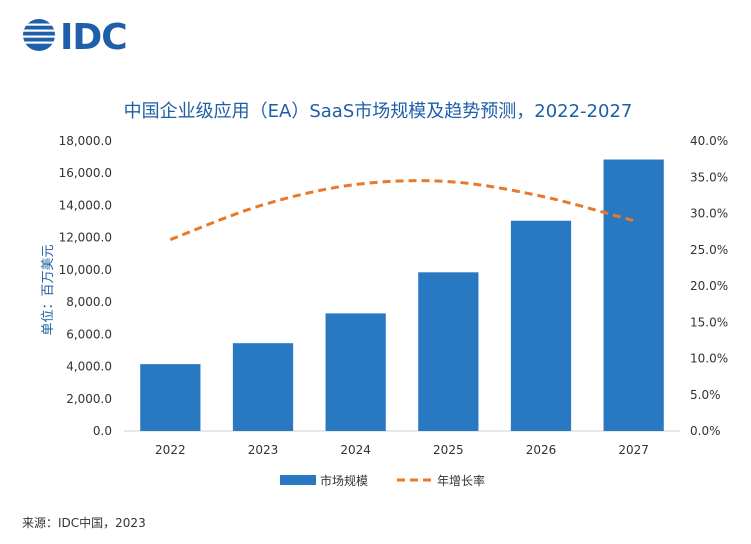 The image size is (751, 544). What do you see at coordinates (85, 270) in the screenshot?
I see `left-tick-label: 10,000.0` at bounding box center [85, 270].